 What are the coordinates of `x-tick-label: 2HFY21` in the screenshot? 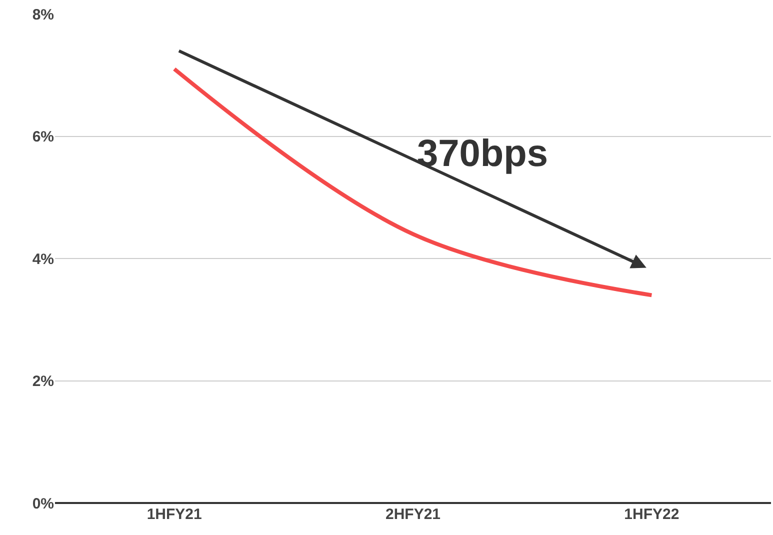 It's located at (413, 514).